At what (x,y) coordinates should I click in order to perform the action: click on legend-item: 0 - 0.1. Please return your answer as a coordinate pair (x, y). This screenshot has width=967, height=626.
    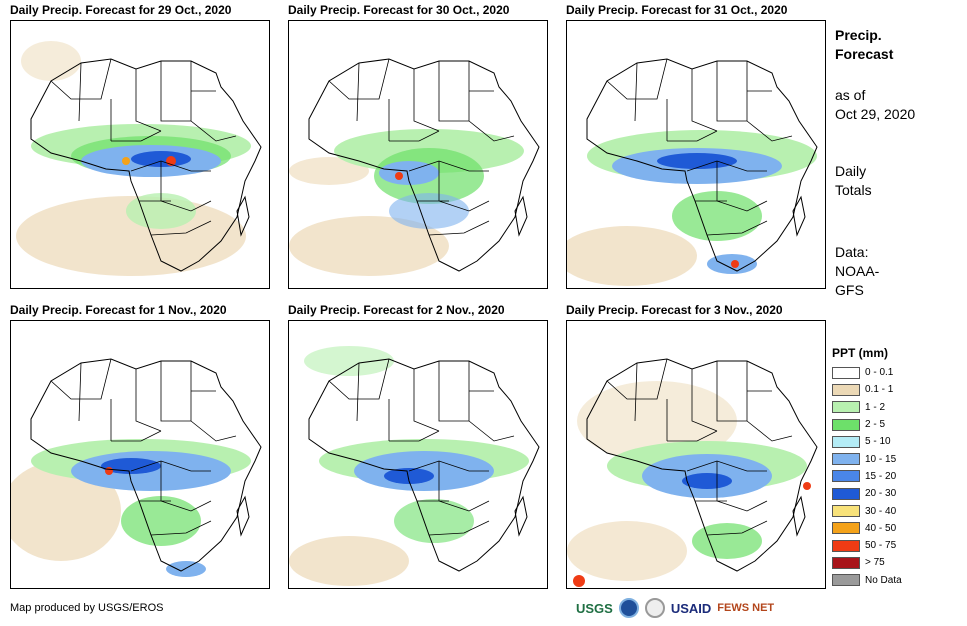
    Looking at the image, I should click on (867, 372).